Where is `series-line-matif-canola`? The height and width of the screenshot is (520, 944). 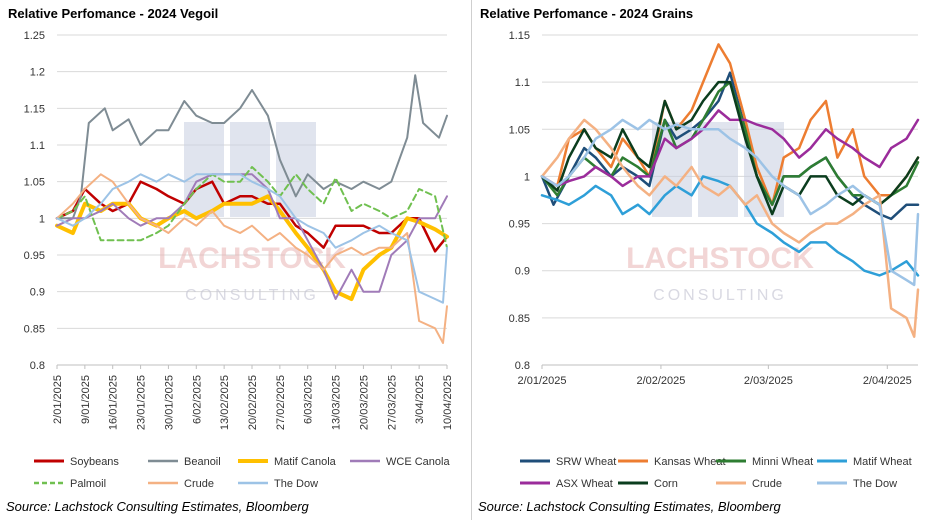
series-line-matif-canola is located at coordinates (252, 247).